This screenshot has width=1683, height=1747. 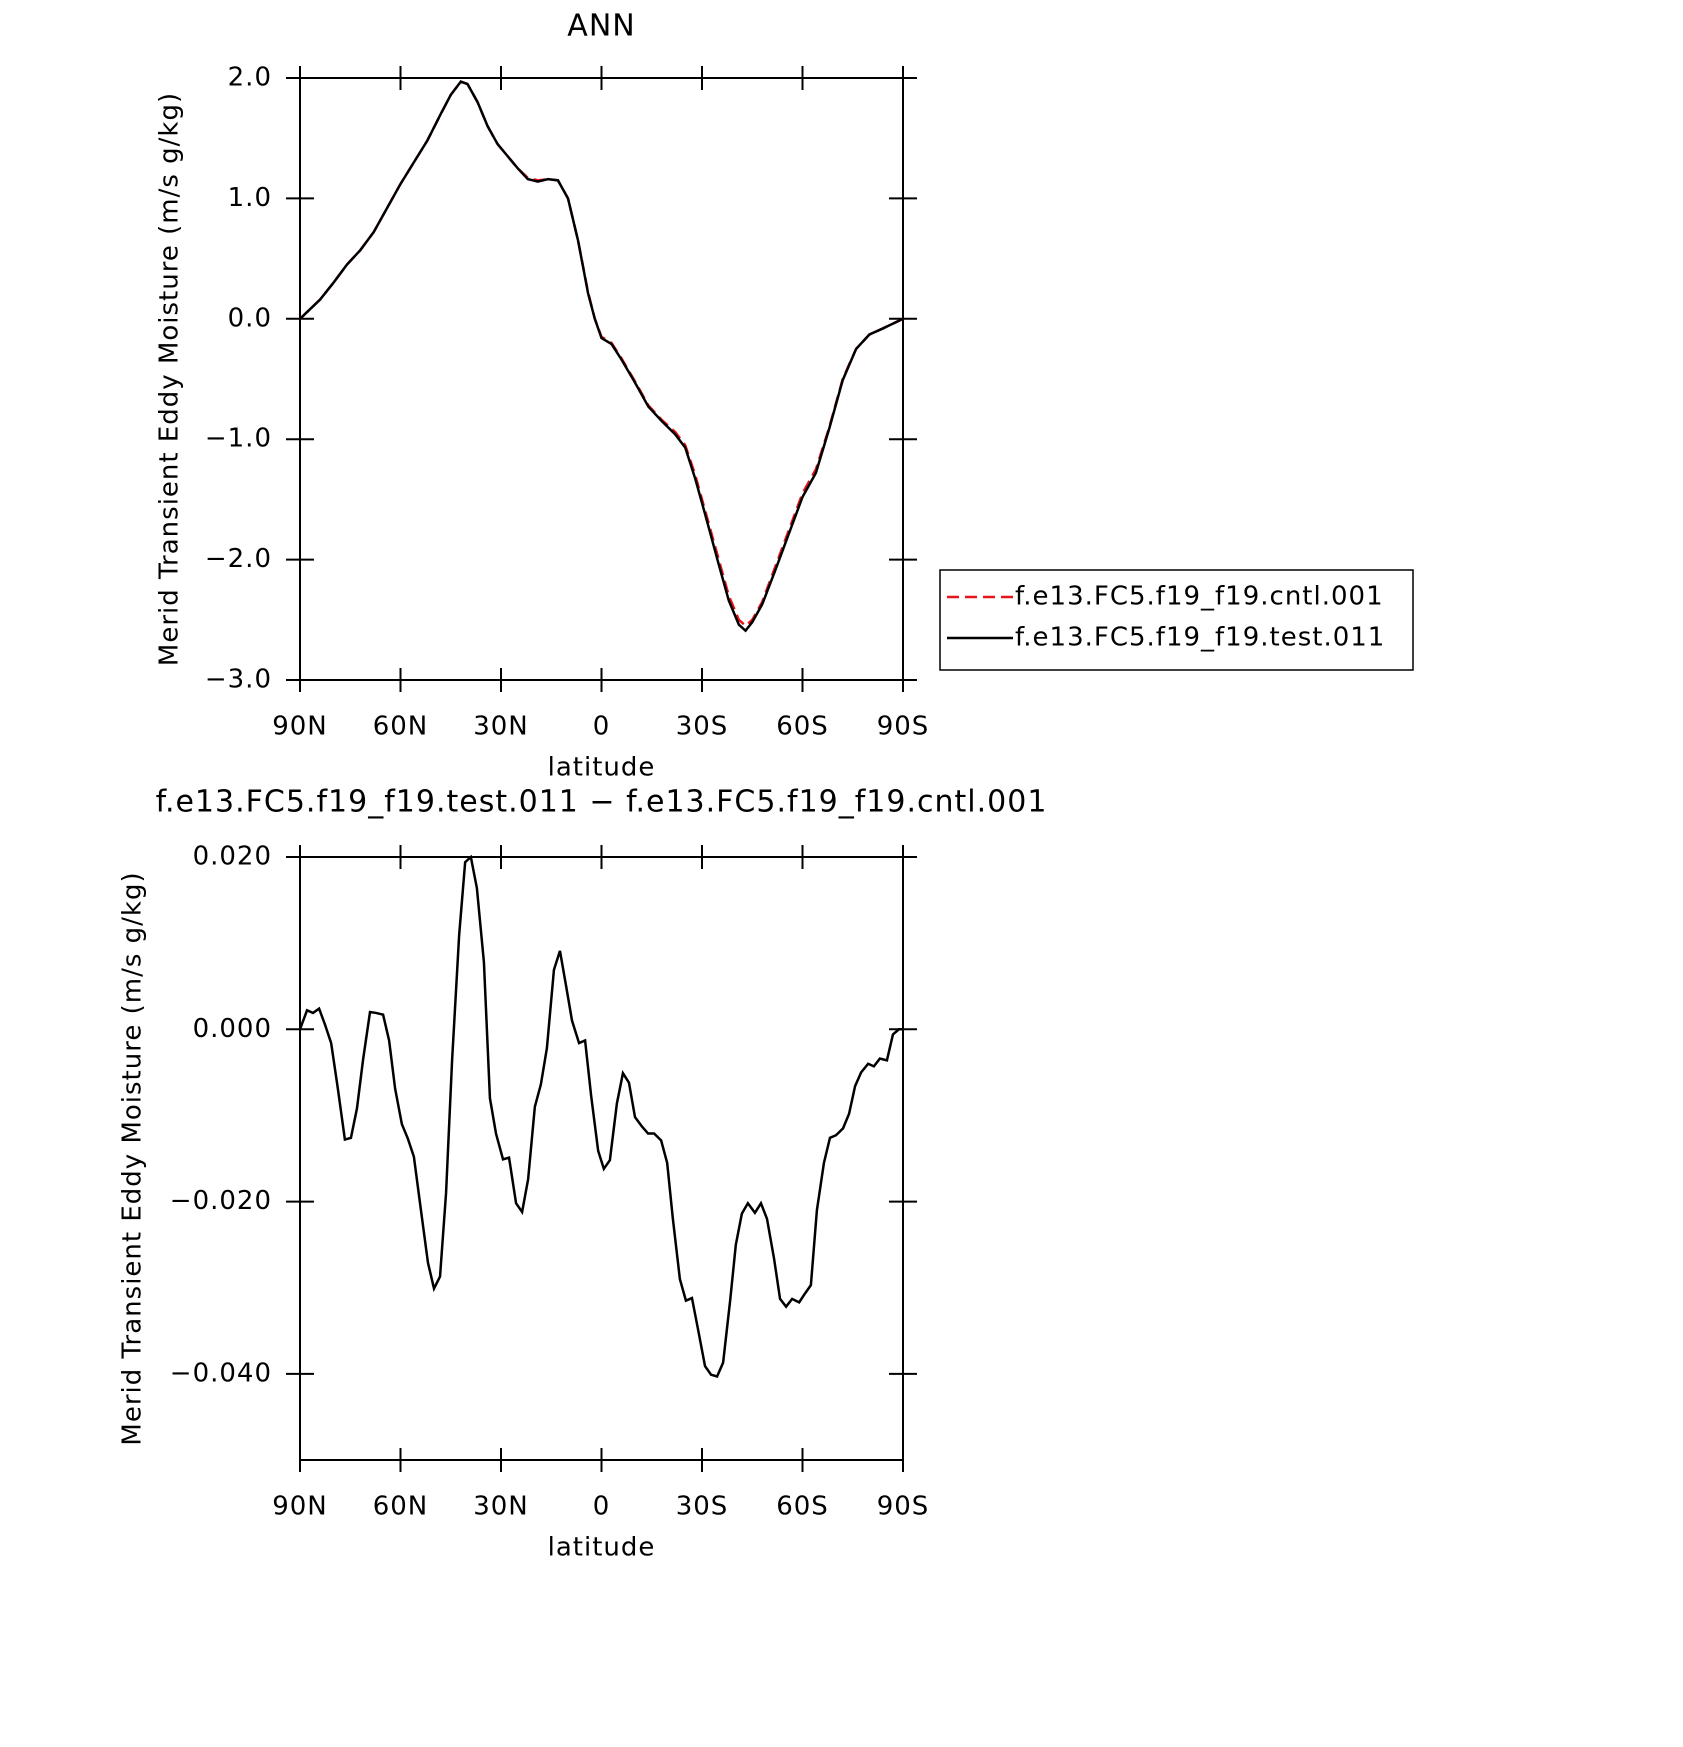 I want to click on y-tick-label: −2.0, so click(x=238, y=559).